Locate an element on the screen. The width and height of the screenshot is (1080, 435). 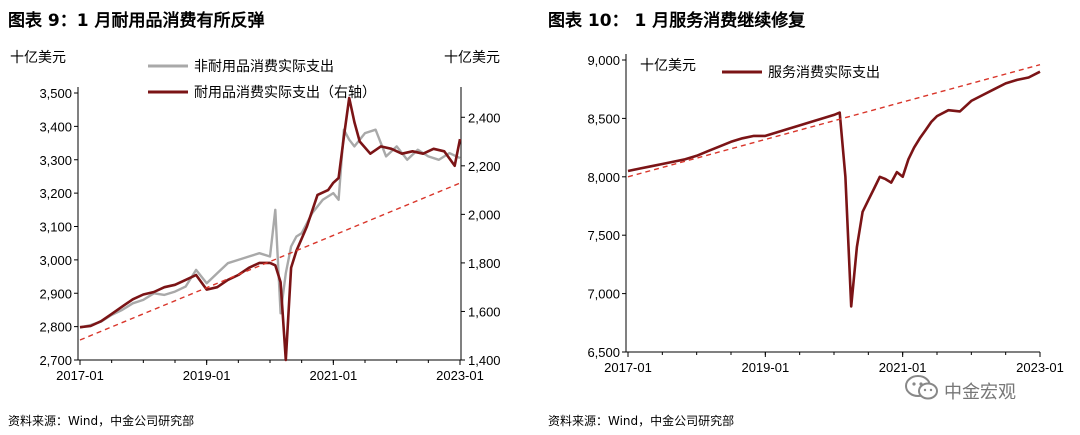
right-chart-y-tick-label: 7,000 is located at coordinates (603, 294).